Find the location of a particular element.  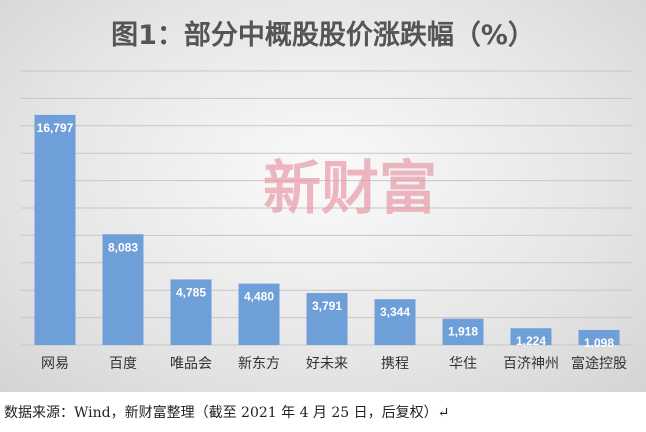

x-tick-label: 唯品会 is located at coordinates (191, 364).